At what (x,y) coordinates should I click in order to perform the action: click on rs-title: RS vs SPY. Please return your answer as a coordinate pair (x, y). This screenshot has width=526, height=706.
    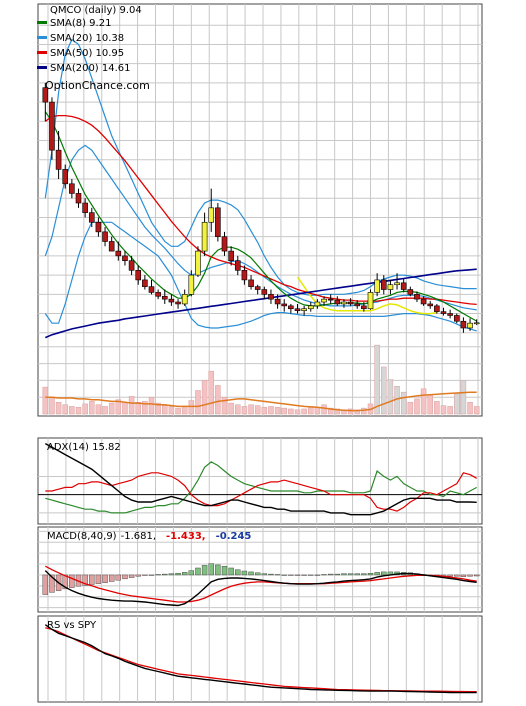
    Looking at the image, I should click on (72, 625).